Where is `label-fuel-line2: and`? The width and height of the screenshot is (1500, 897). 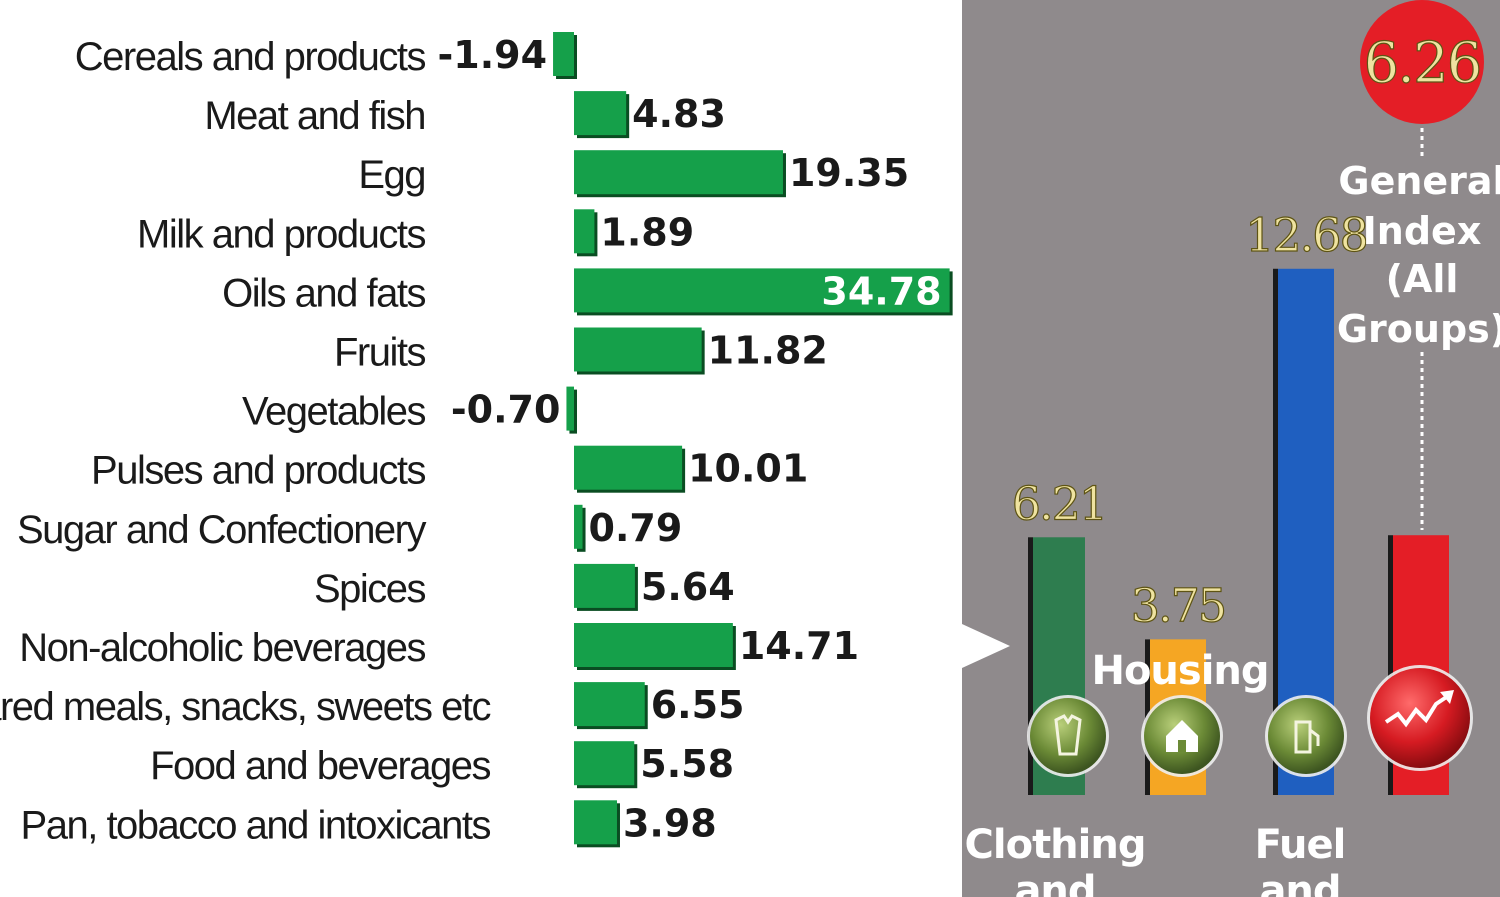
label-fuel-line2: and is located at coordinates (1299, 882).